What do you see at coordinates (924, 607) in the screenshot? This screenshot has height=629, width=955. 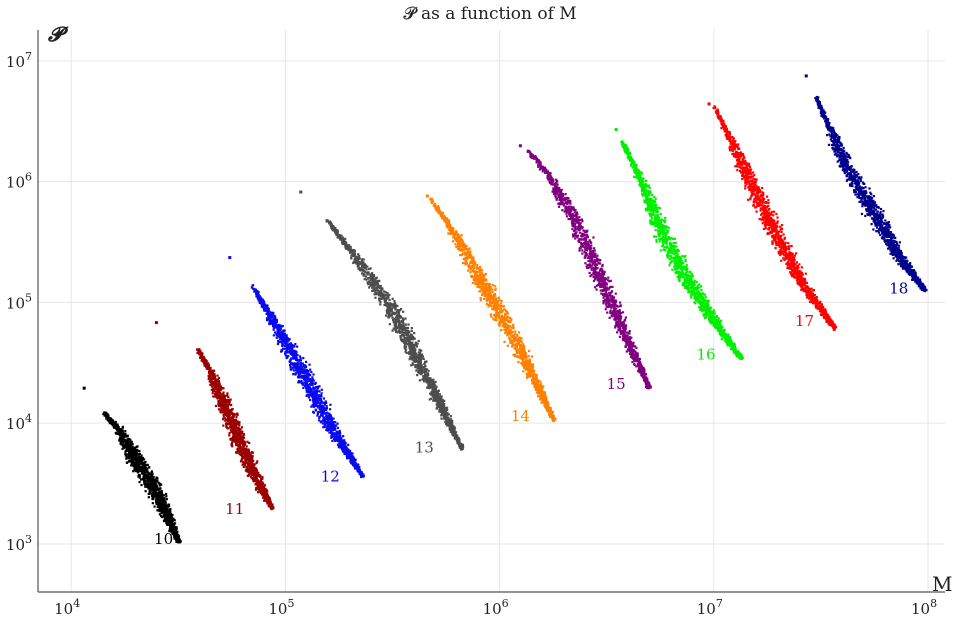 I see `x-tick-label: 108` at bounding box center [924, 607].